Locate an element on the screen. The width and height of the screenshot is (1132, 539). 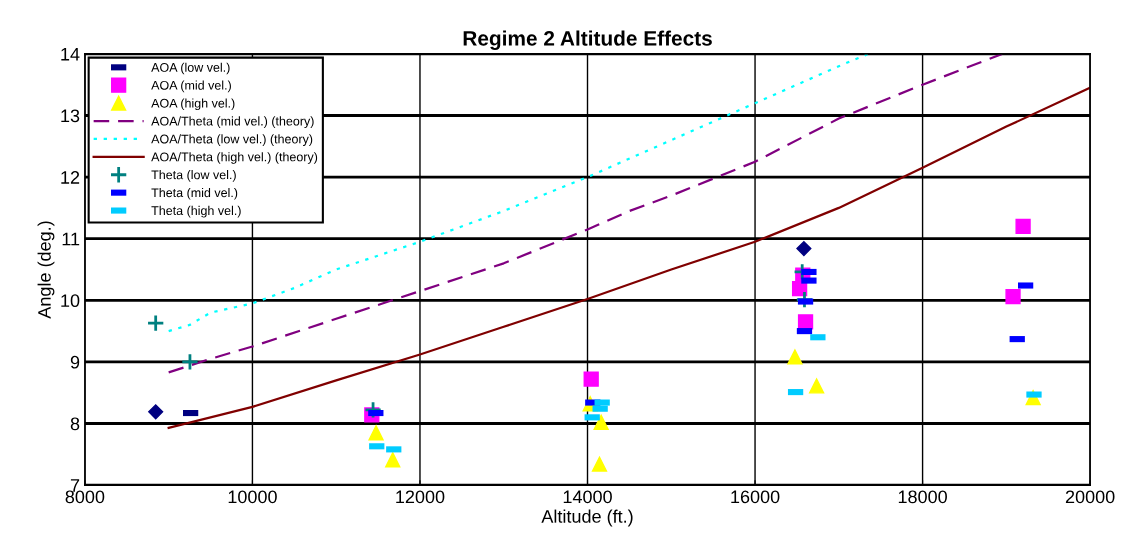
y-axis-title: Angle (deg.) is located at coordinates (46, 270).